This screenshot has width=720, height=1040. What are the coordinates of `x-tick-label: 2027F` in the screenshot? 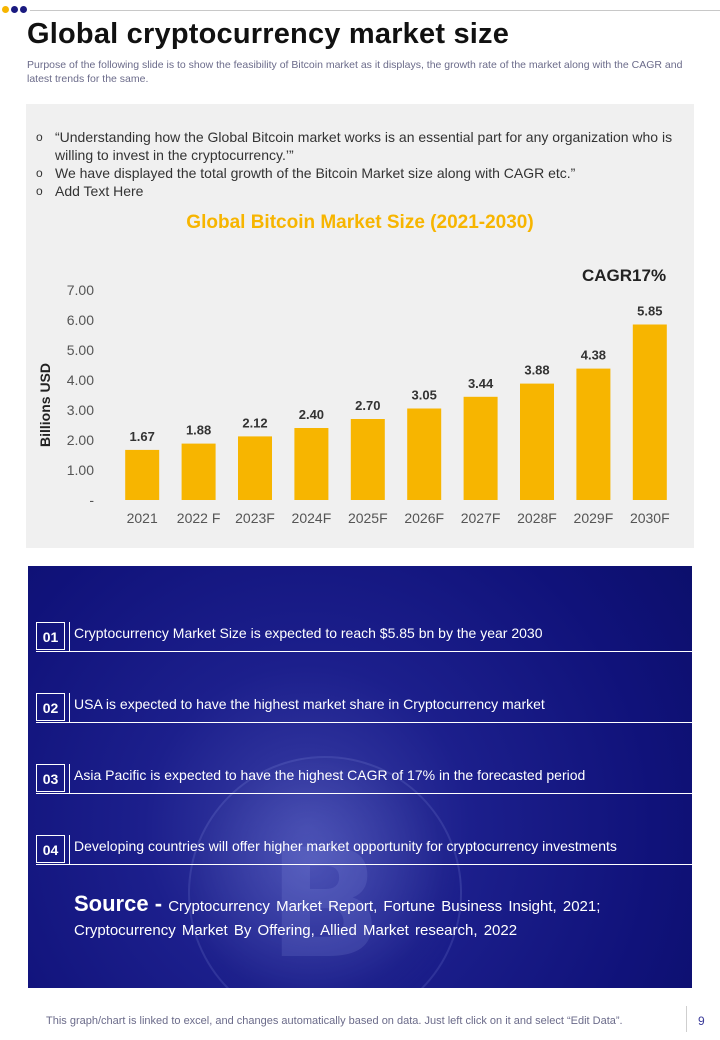 It's located at (481, 518).